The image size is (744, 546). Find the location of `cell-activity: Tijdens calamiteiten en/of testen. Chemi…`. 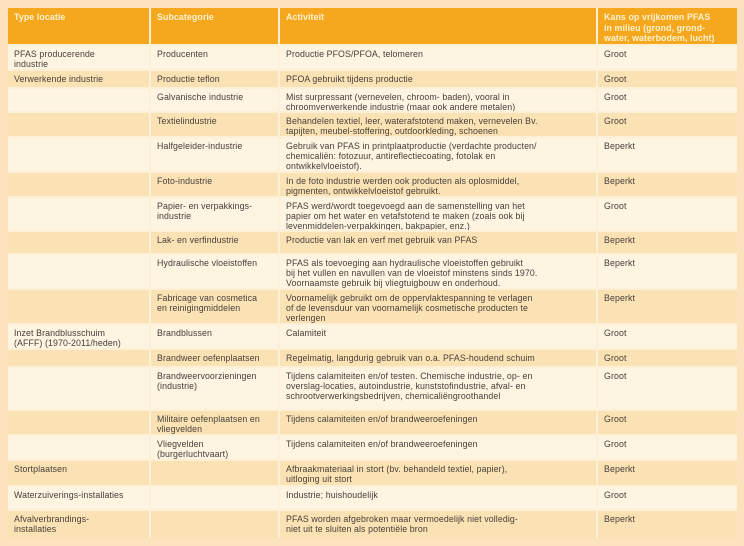

cell-activity: Tijdens calamiteiten en/of testen. Chemi… is located at coordinates (438, 388).